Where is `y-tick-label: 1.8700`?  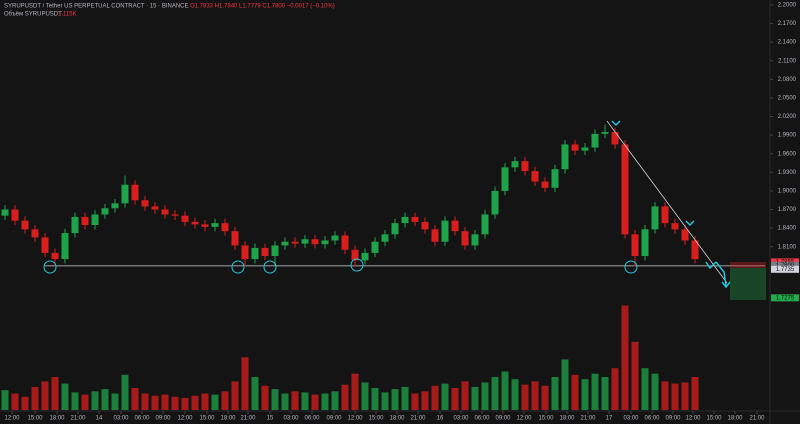 y-tick-label: 1.8700 is located at coordinates (787, 210).